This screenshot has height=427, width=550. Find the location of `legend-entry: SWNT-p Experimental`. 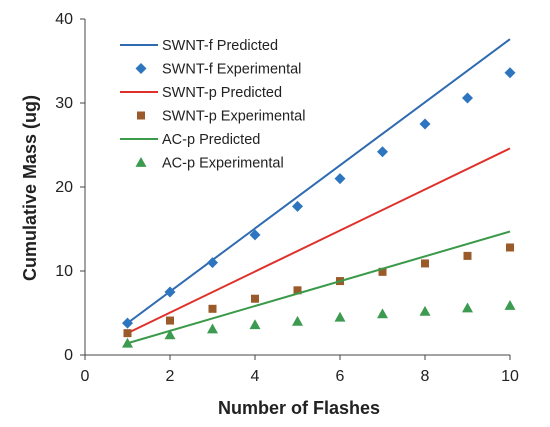

legend-entry: SWNT-p Experimental is located at coordinates (221, 117).